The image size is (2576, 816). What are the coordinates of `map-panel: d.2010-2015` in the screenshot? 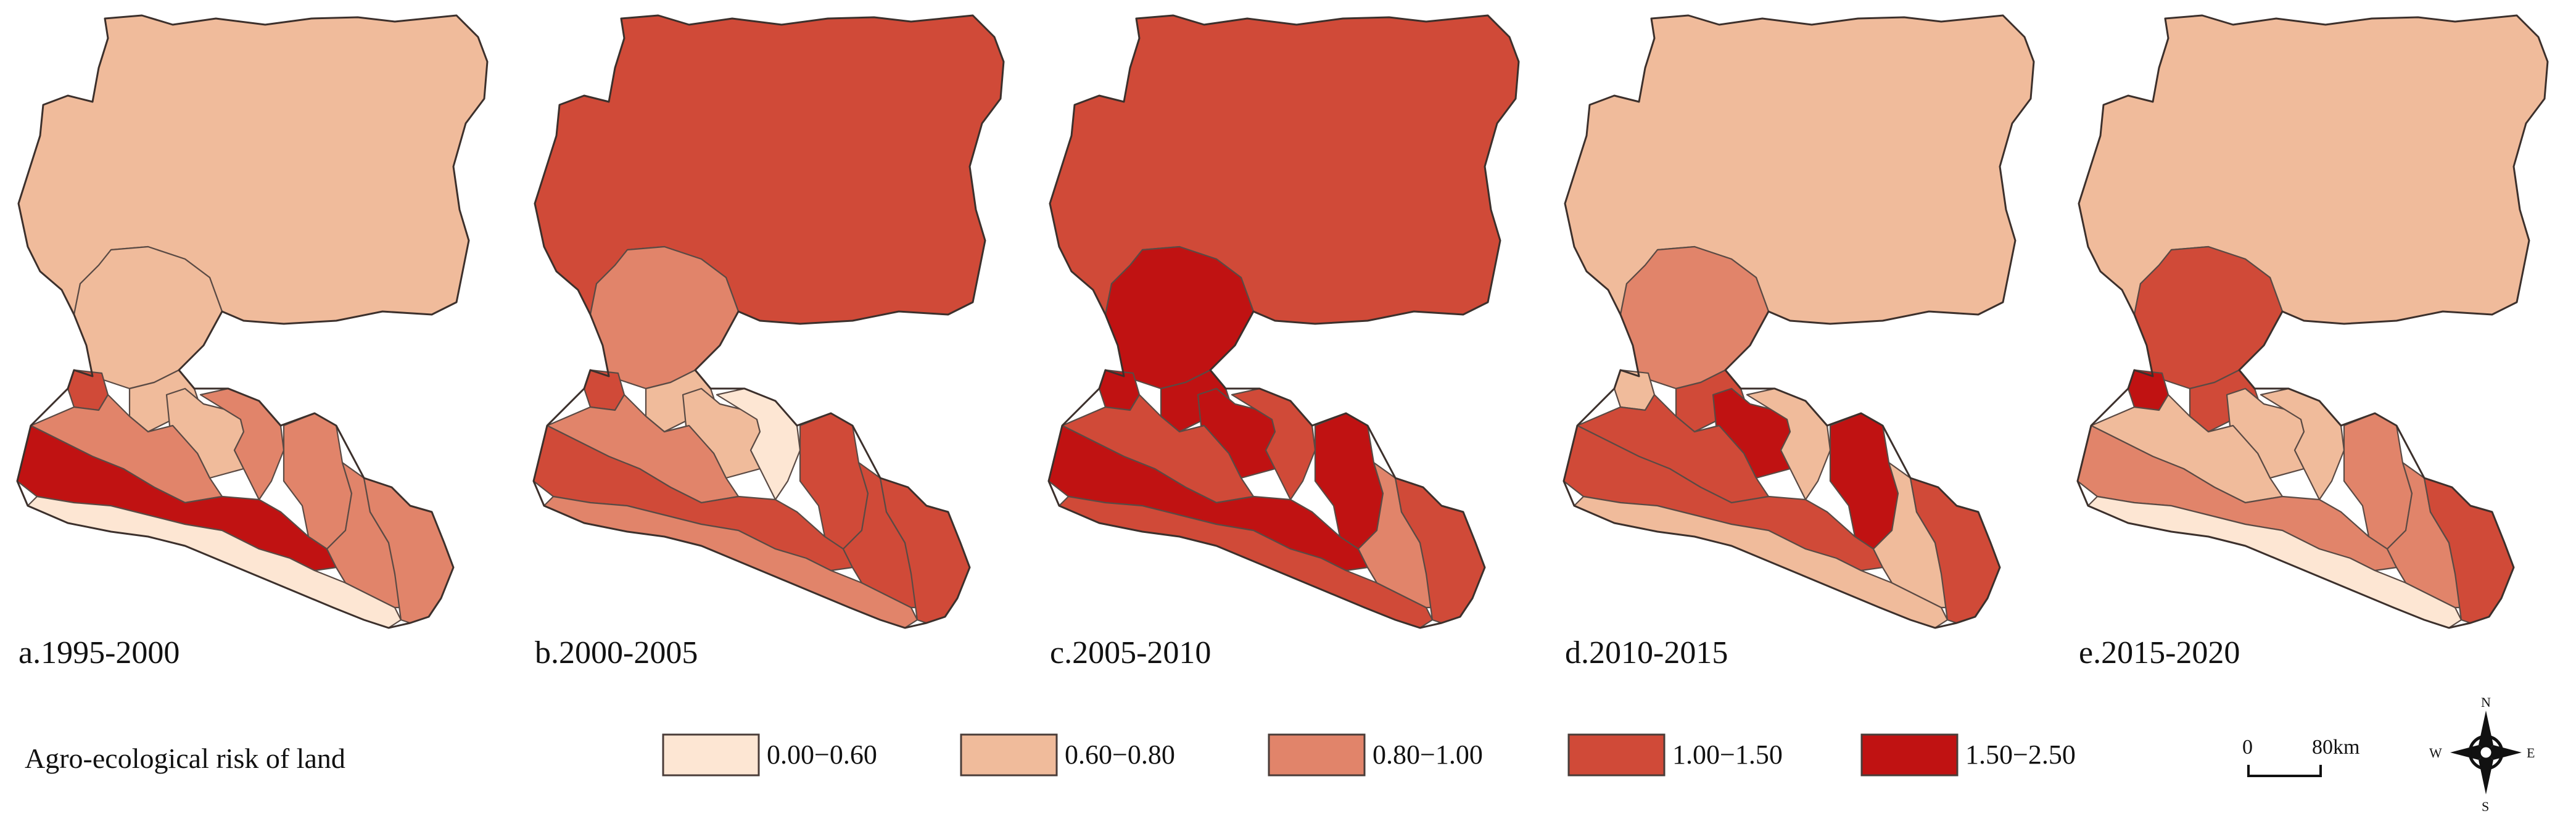 It's located at (1799, 342).